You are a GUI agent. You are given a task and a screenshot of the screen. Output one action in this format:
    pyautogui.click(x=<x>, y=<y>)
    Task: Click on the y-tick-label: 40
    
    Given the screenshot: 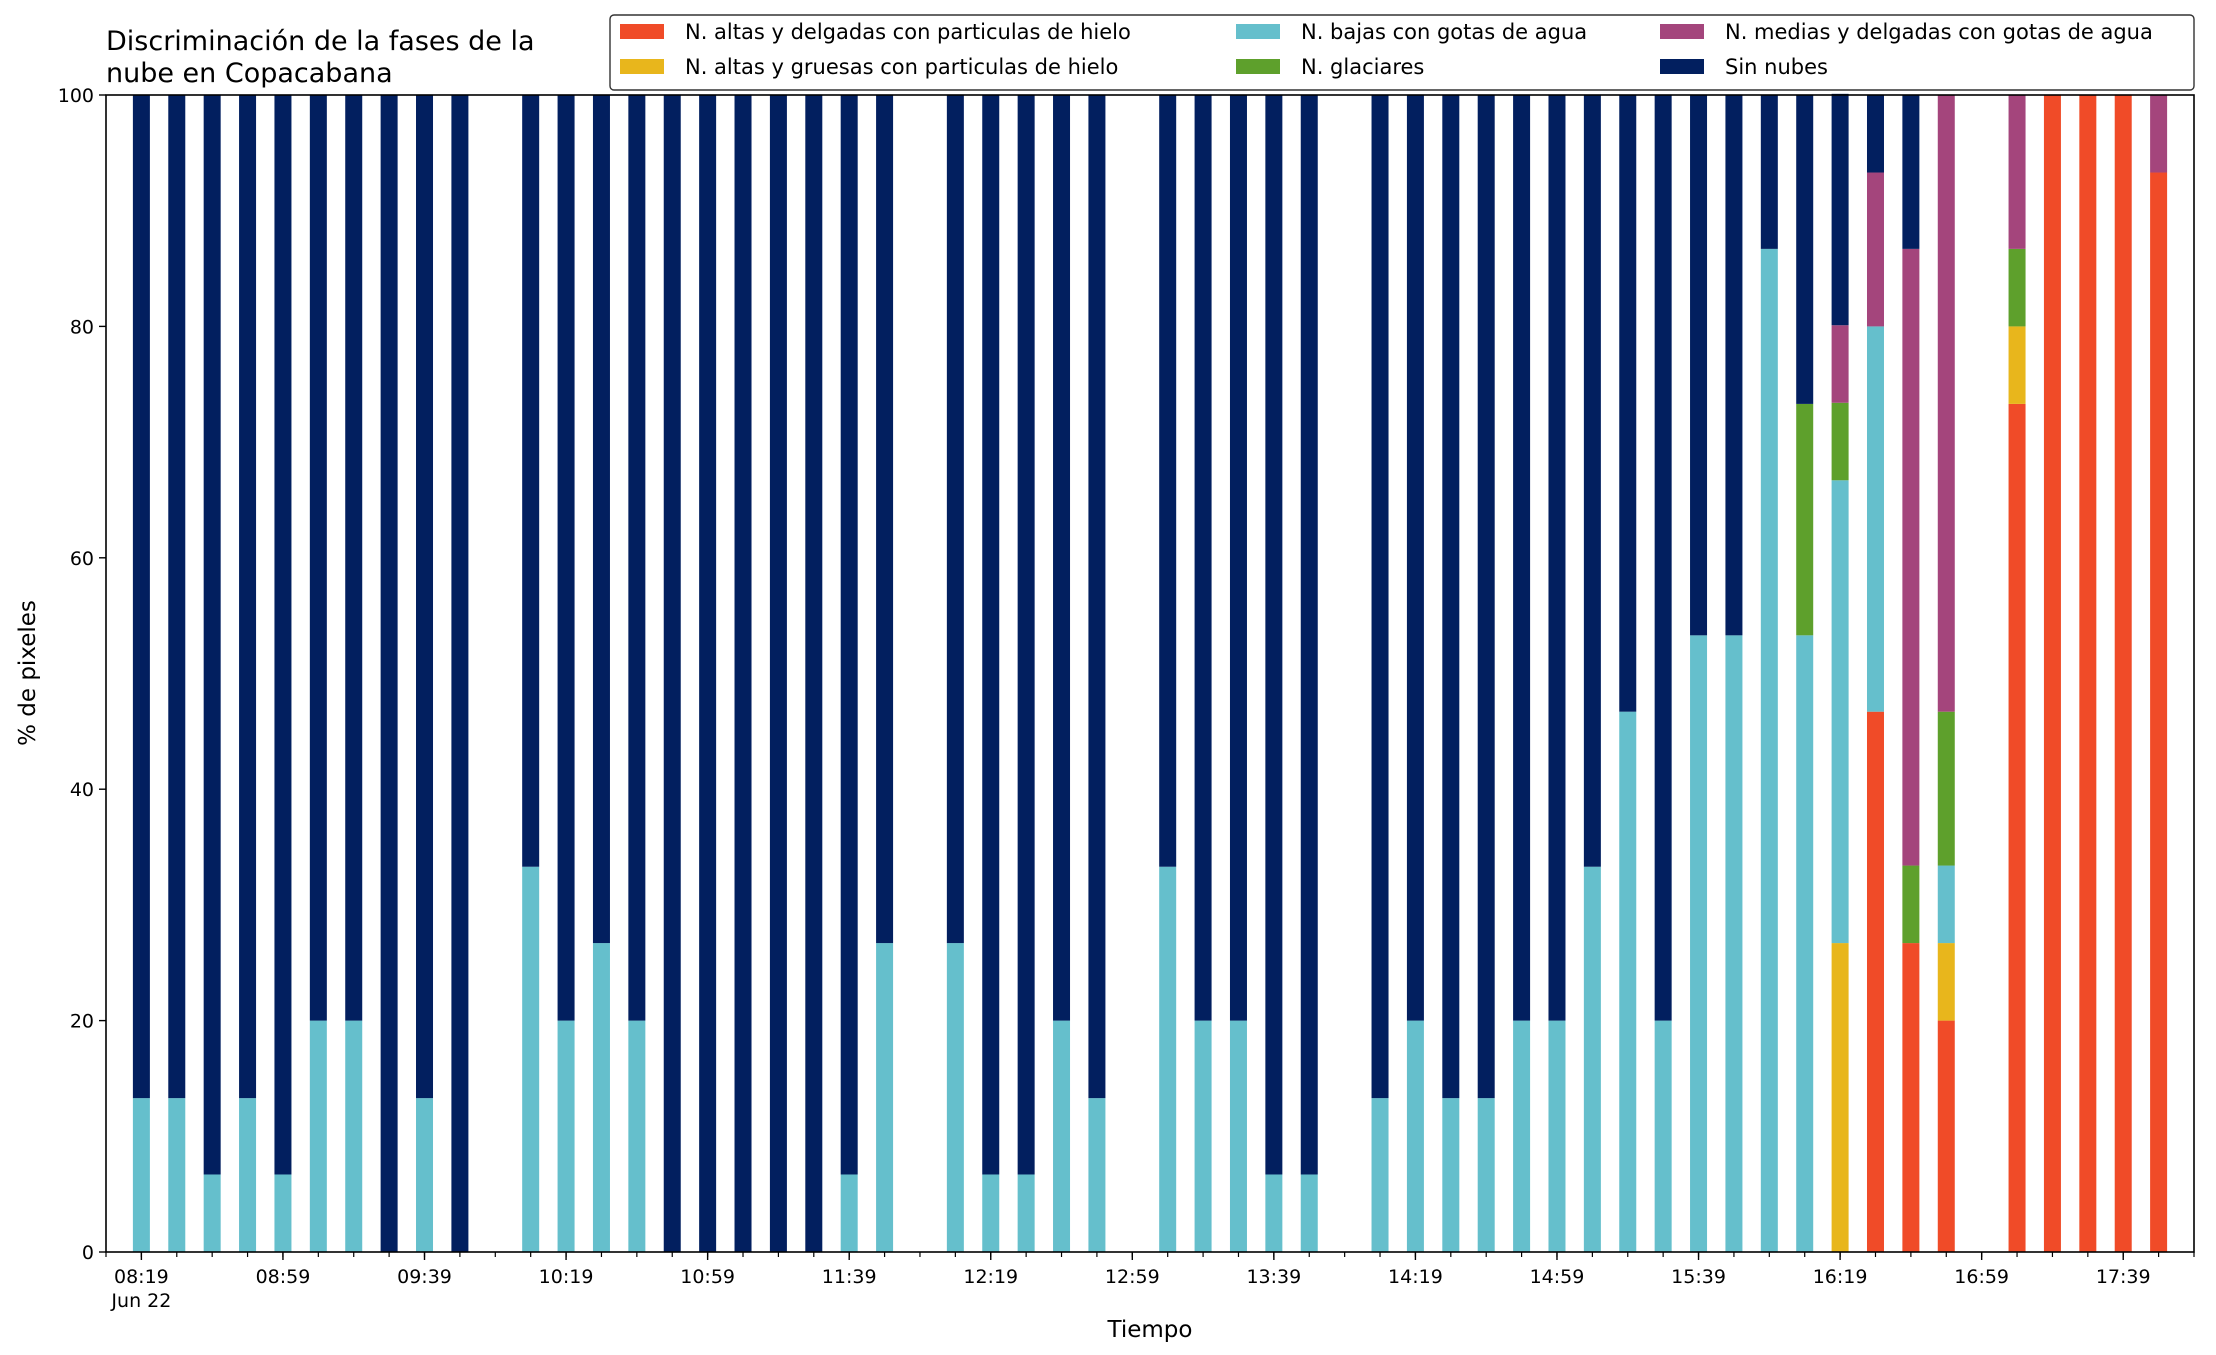 What is the action you would take?
    pyautogui.click(x=82, y=790)
    